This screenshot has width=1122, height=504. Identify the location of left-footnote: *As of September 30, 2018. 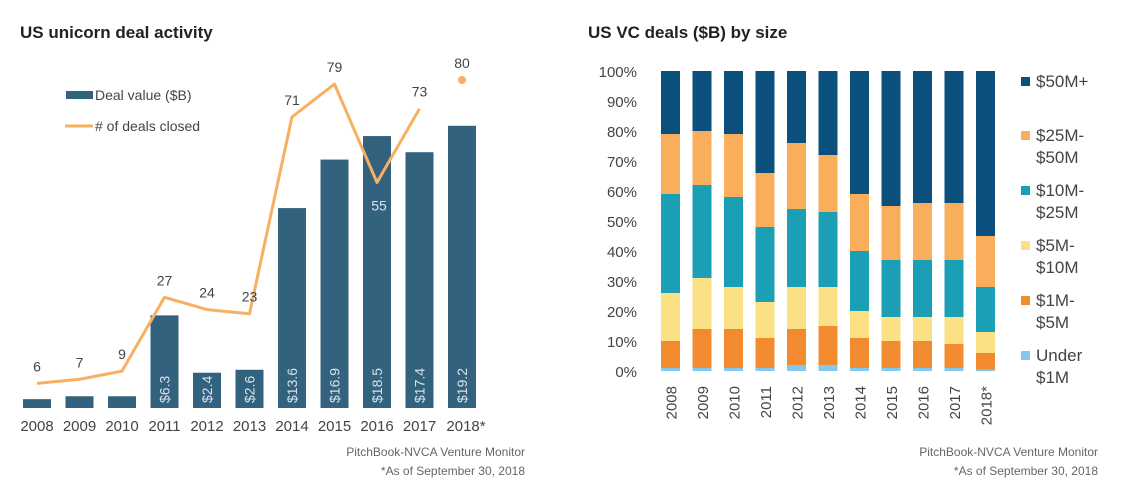
(453, 471).